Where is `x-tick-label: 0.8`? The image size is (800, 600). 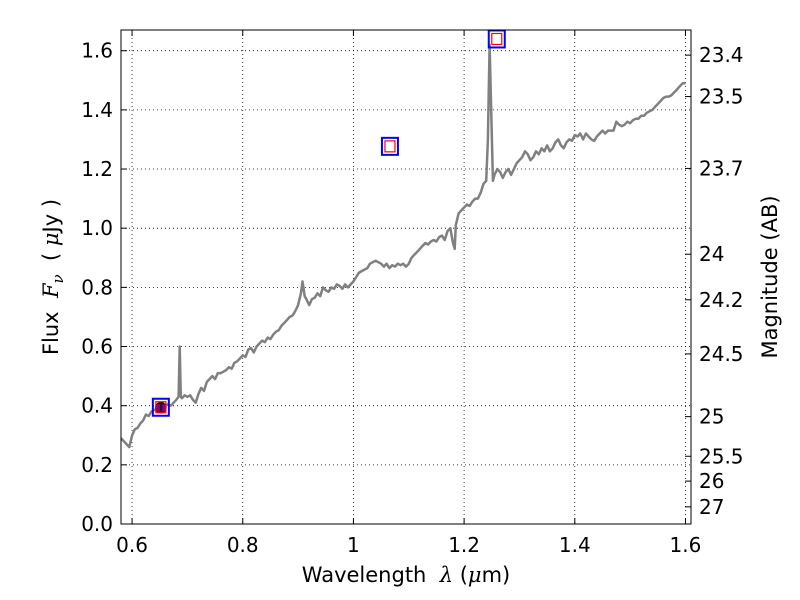
x-tick-label: 0.8 is located at coordinates (243, 545).